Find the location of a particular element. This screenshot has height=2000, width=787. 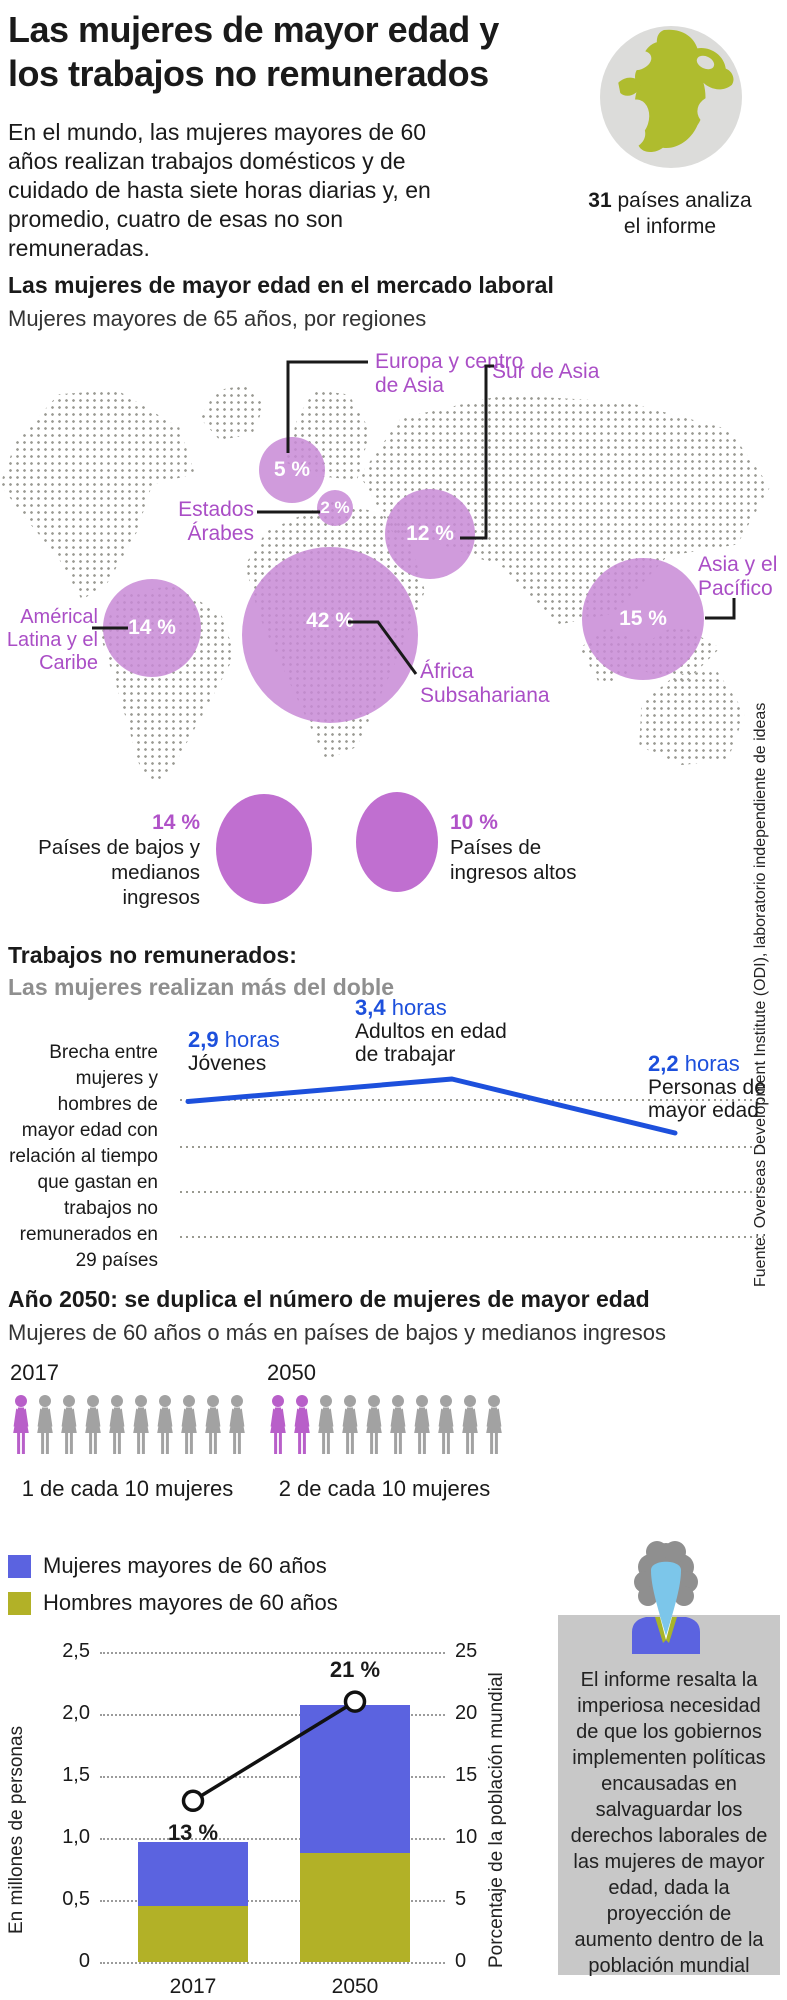

point-mayores: 2,2 horas Personas de mayor edad is located at coordinates (707, 1086).